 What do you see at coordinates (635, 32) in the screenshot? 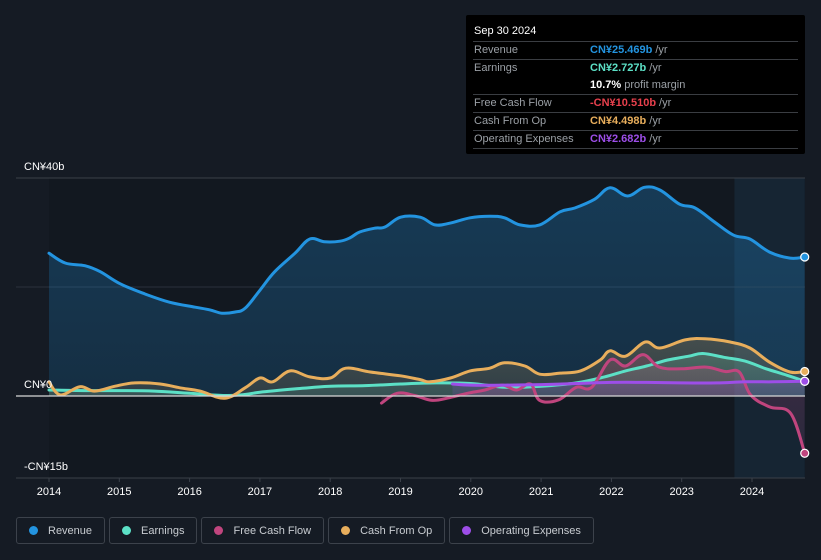
I see `tooltip-date: Sep 30 2024` at bounding box center [635, 32].